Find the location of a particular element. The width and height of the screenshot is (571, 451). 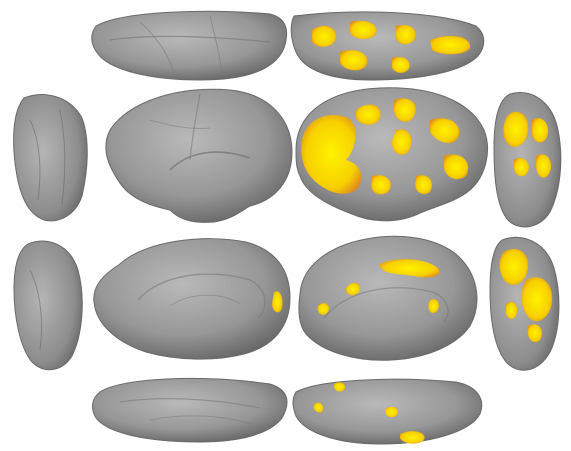

right-dorsal-view is located at coordinates (387, 46).